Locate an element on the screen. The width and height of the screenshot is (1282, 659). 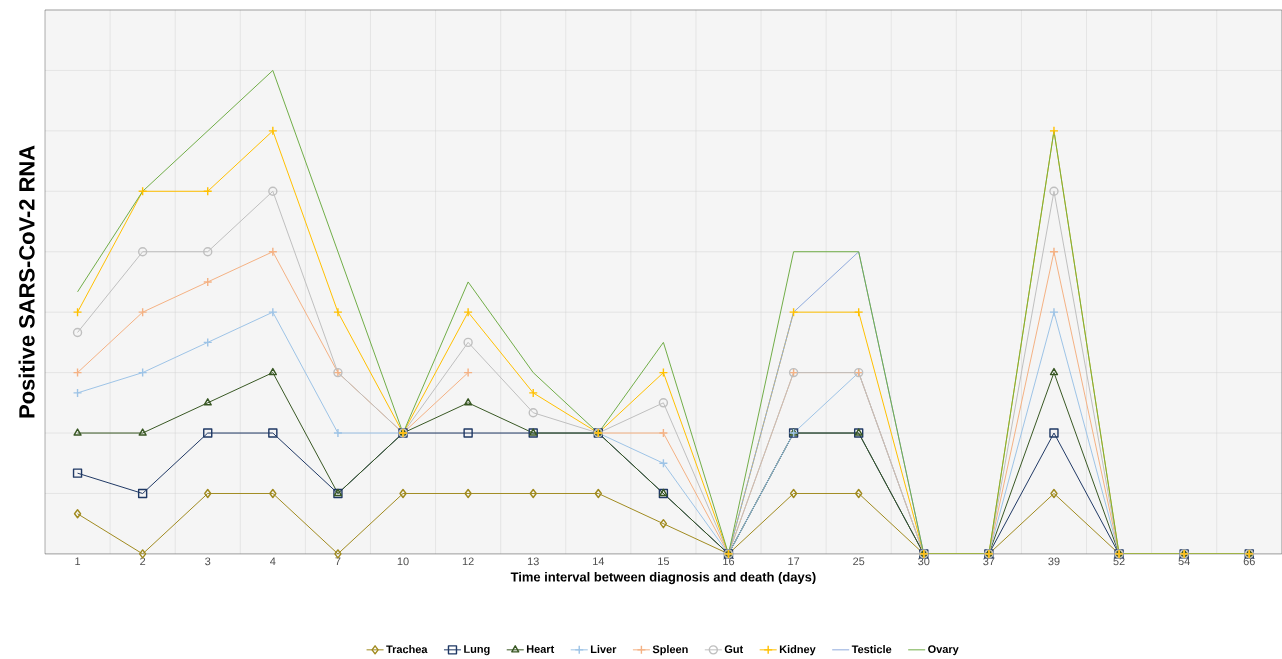
x-tick-label: 3 is located at coordinates (208, 561).